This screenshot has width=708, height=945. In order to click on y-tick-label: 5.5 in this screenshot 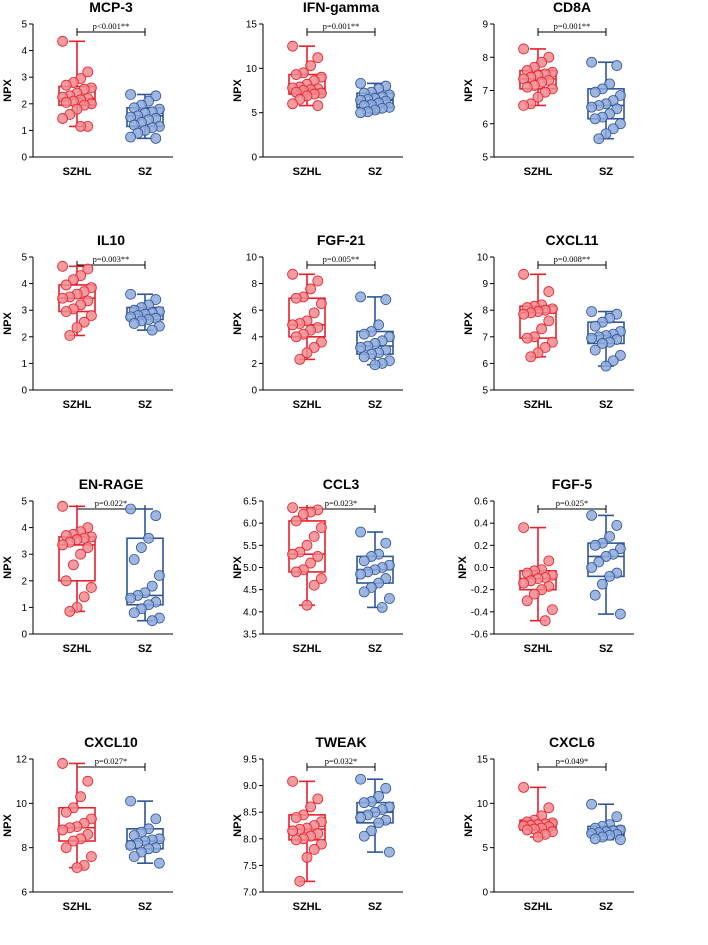, I will do `click(250, 546)`.